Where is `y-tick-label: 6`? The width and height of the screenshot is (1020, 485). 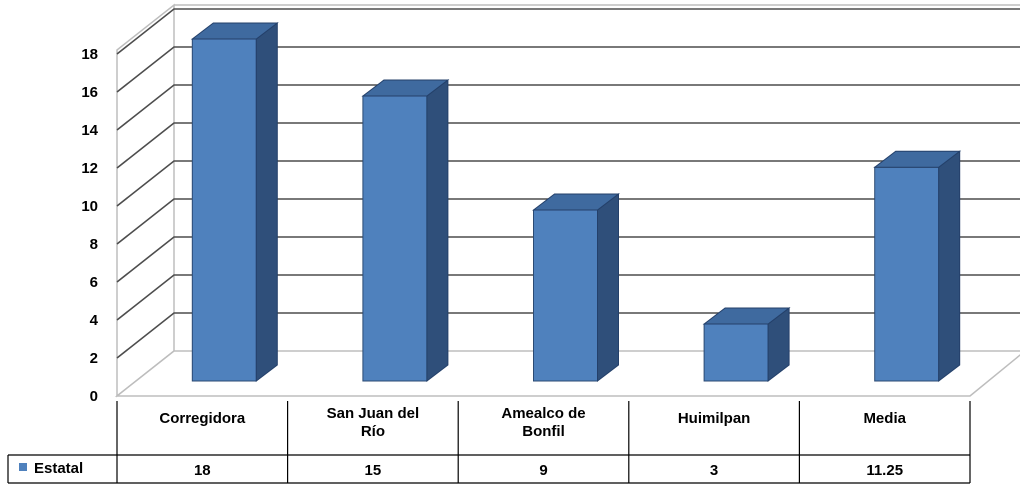 y-tick-label: 6 is located at coordinates (94, 282).